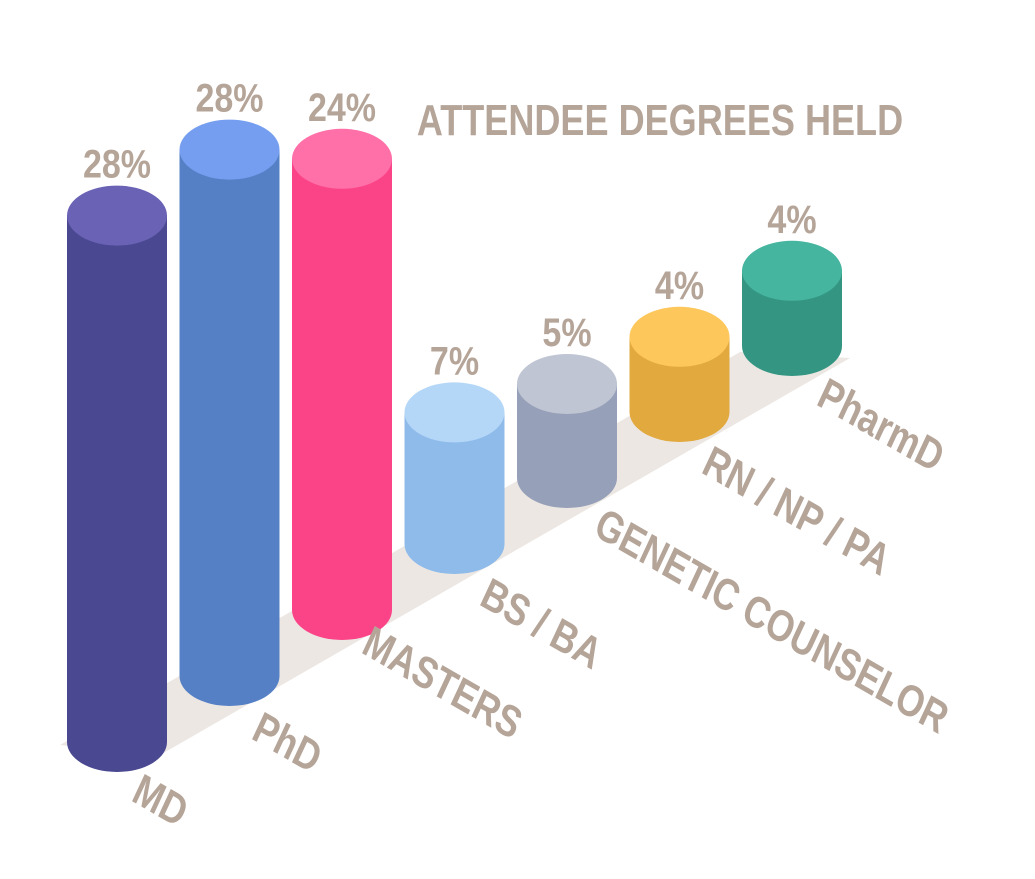 The image size is (1035, 879). Describe the element at coordinates (160, 801) in the screenshot. I see `category-label-md: MD` at that location.